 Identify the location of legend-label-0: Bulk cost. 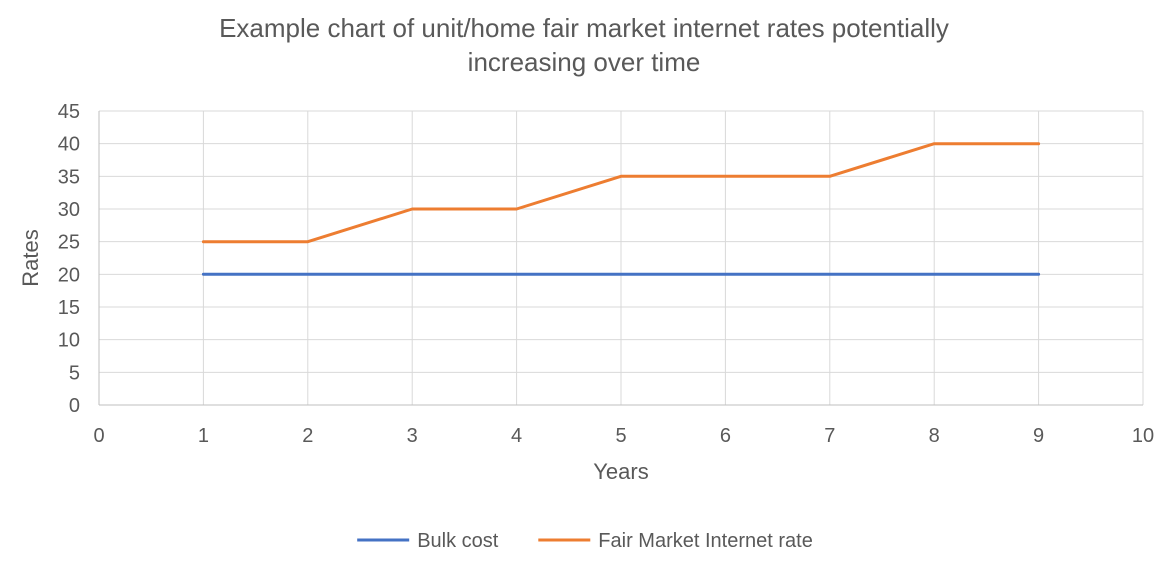
(458, 541).